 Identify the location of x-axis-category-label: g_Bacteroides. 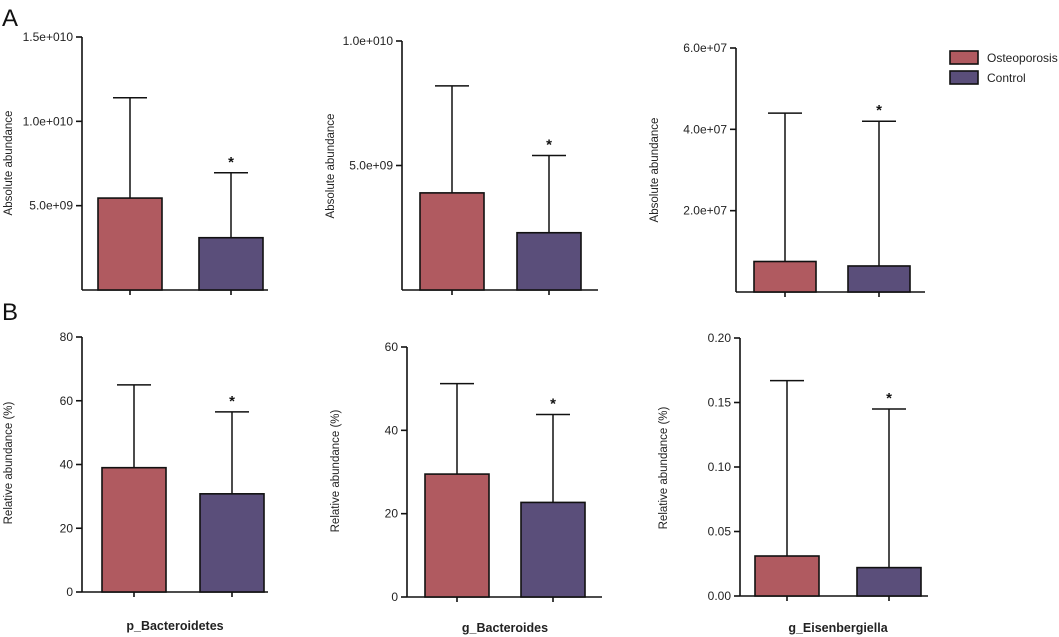
(505, 628).